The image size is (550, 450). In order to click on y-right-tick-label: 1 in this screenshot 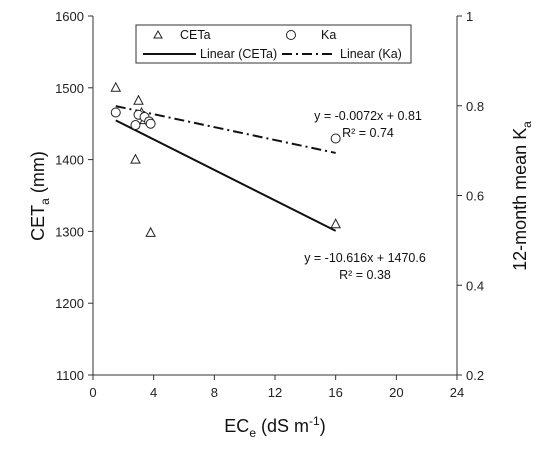, I will do `click(469, 16)`.